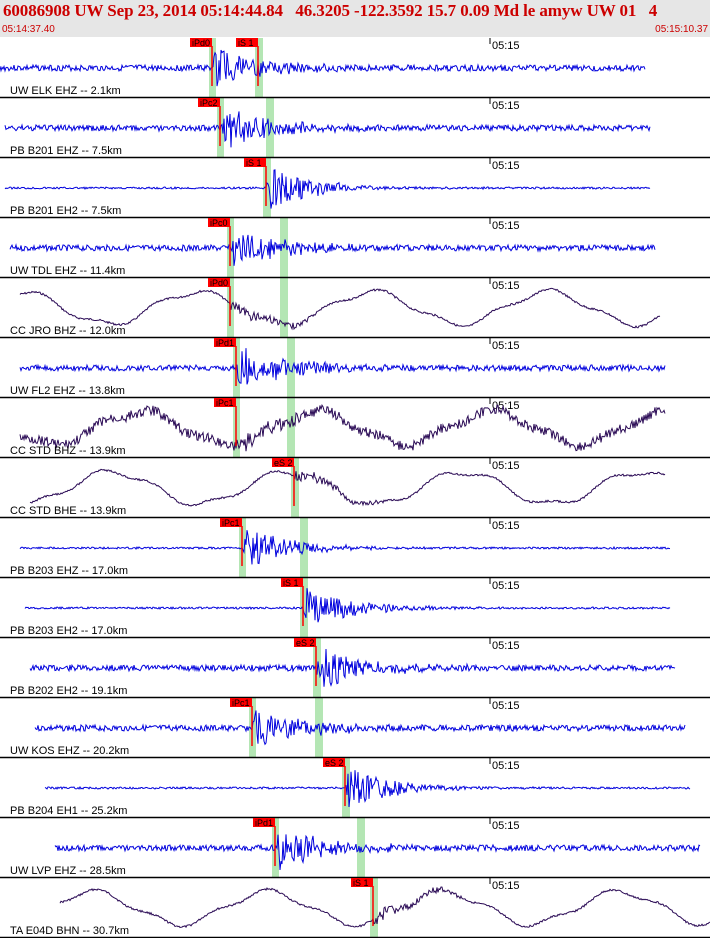 Image resolution: width=710 pixels, height=938 pixels. Describe the element at coordinates (66, 151) in the screenshot. I see `station-label: PB B201 EHZ -- 7.5km` at that location.